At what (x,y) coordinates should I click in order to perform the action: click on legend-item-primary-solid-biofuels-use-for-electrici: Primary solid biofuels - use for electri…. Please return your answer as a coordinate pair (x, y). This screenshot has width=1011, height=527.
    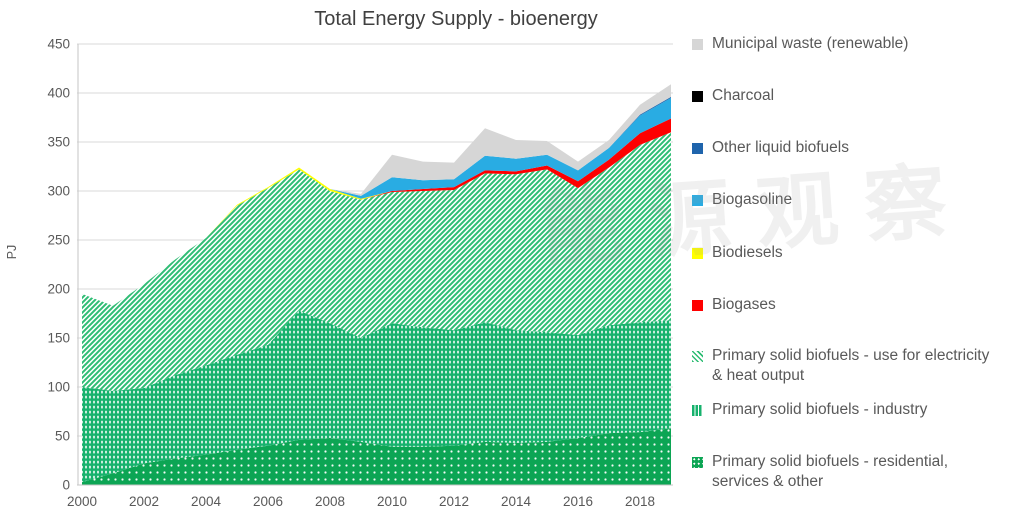
    Looking at the image, I should click on (844, 366).